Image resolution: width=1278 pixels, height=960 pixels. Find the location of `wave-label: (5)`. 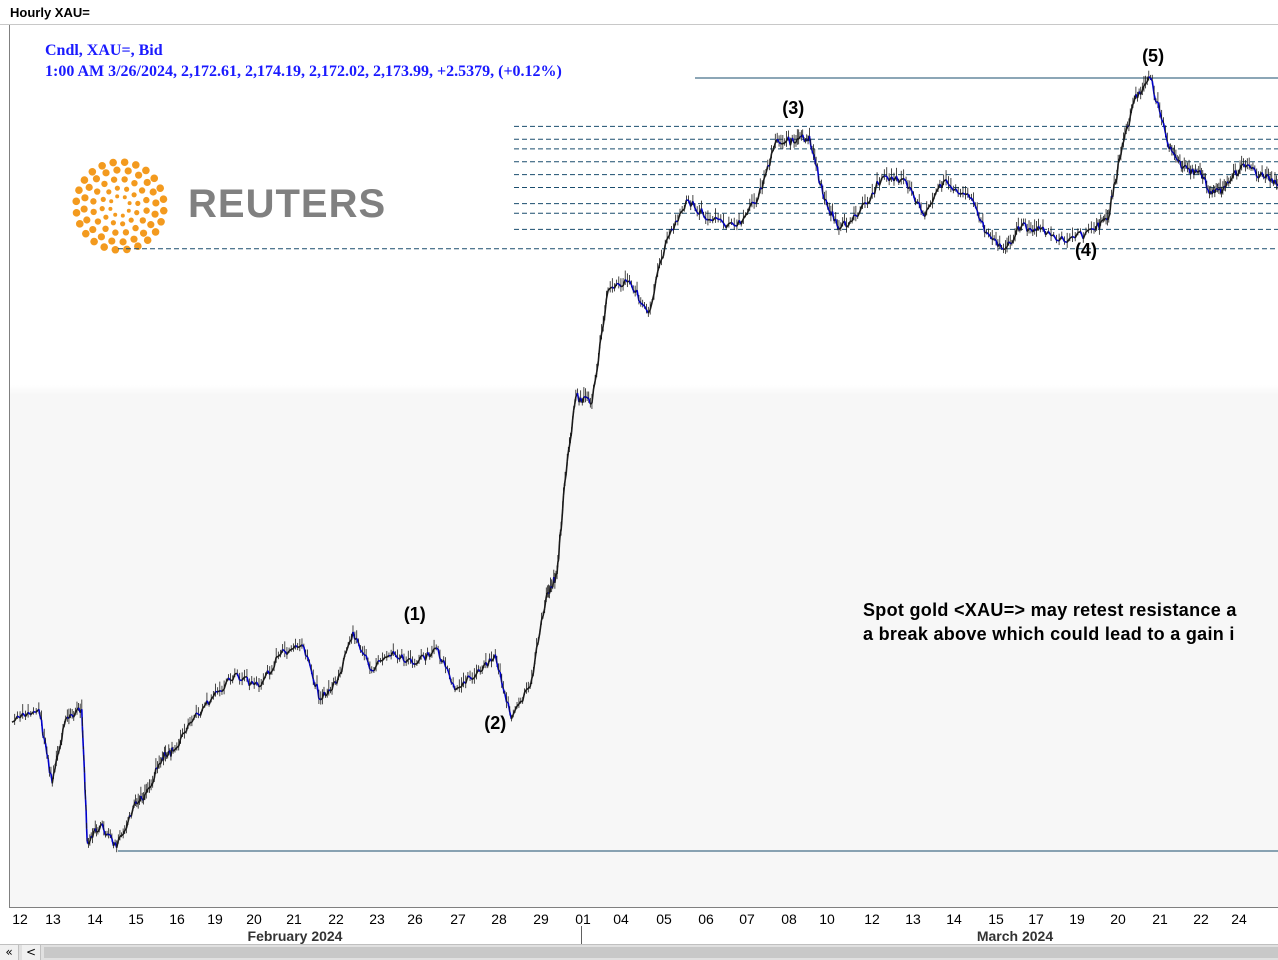

wave-label: (5) is located at coordinates (1153, 56).